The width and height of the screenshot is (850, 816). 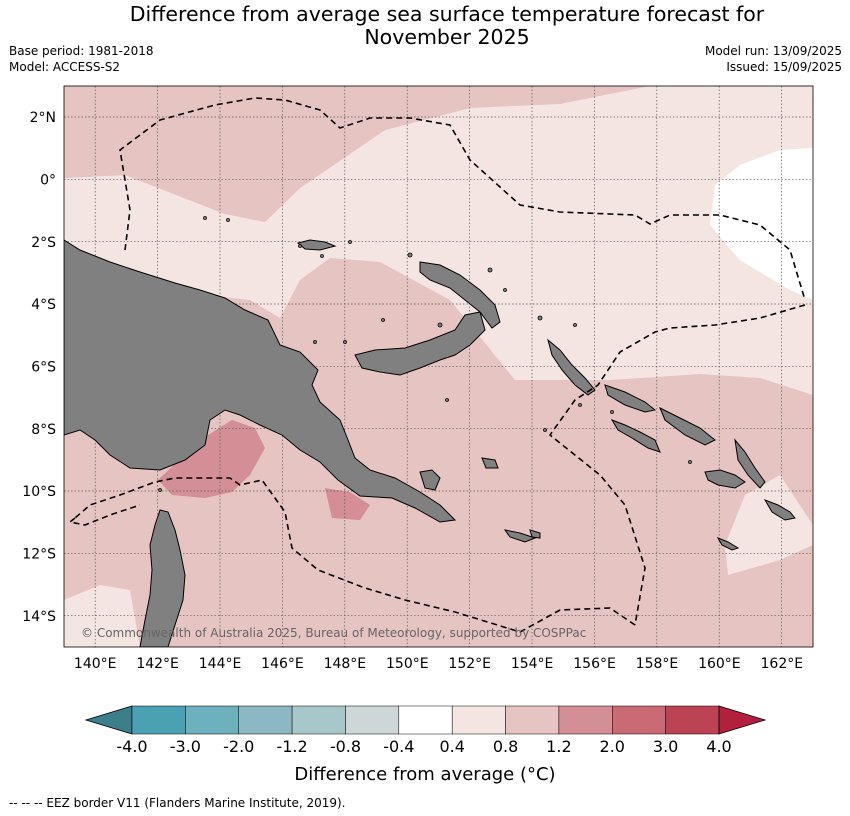 What do you see at coordinates (424, 774) in the screenshot?
I see `colorbar-title: Difference from average (°C)` at bounding box center [424, 774].